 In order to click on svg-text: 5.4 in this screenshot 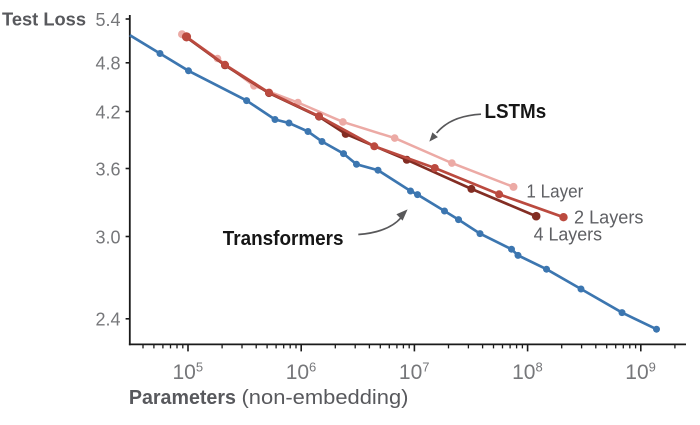, I will do `click(107, 20)`.